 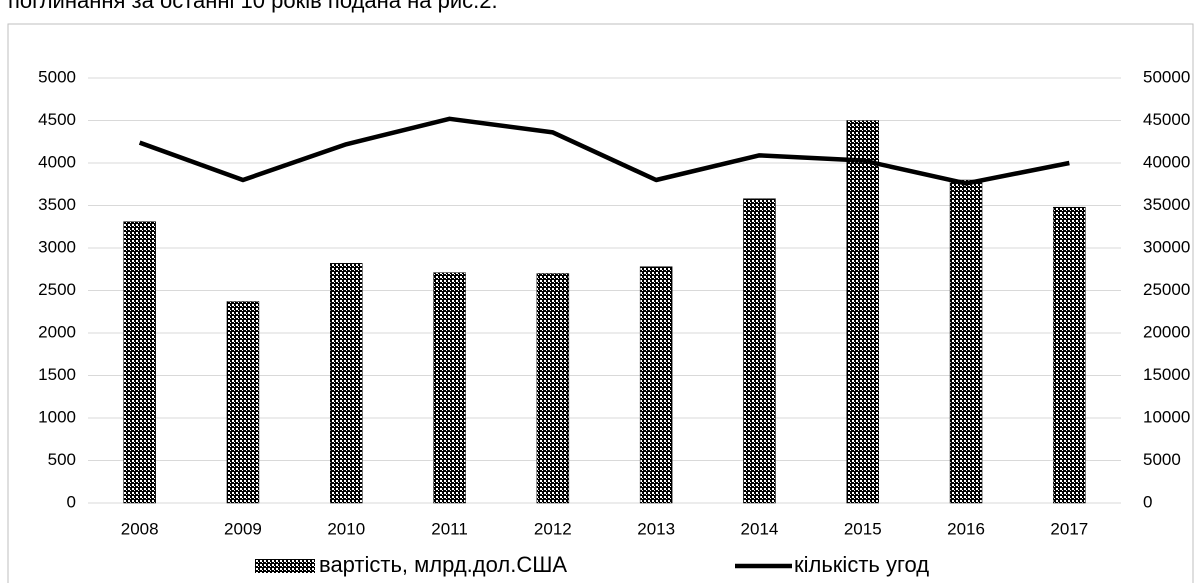 What do you see at coordinates (861, 564) in the screenshot?
I see `legend-label: кількість угод` at bounding box center [861, 564].